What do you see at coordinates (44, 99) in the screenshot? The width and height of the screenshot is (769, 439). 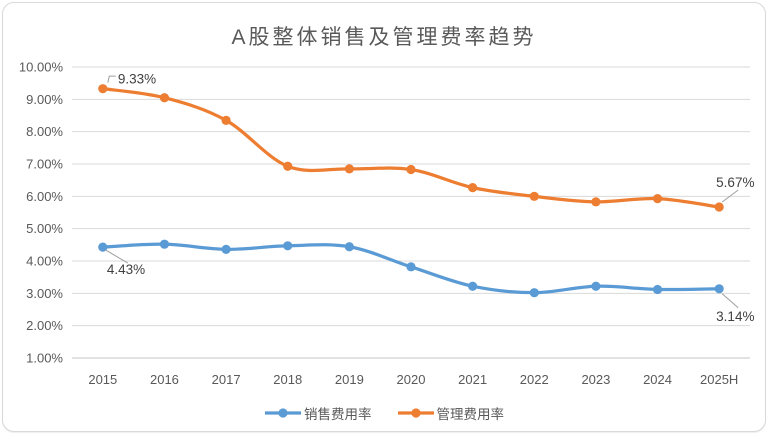 I see `y-axis-tick-label: 9.00%` at bounding box center [44, 99].